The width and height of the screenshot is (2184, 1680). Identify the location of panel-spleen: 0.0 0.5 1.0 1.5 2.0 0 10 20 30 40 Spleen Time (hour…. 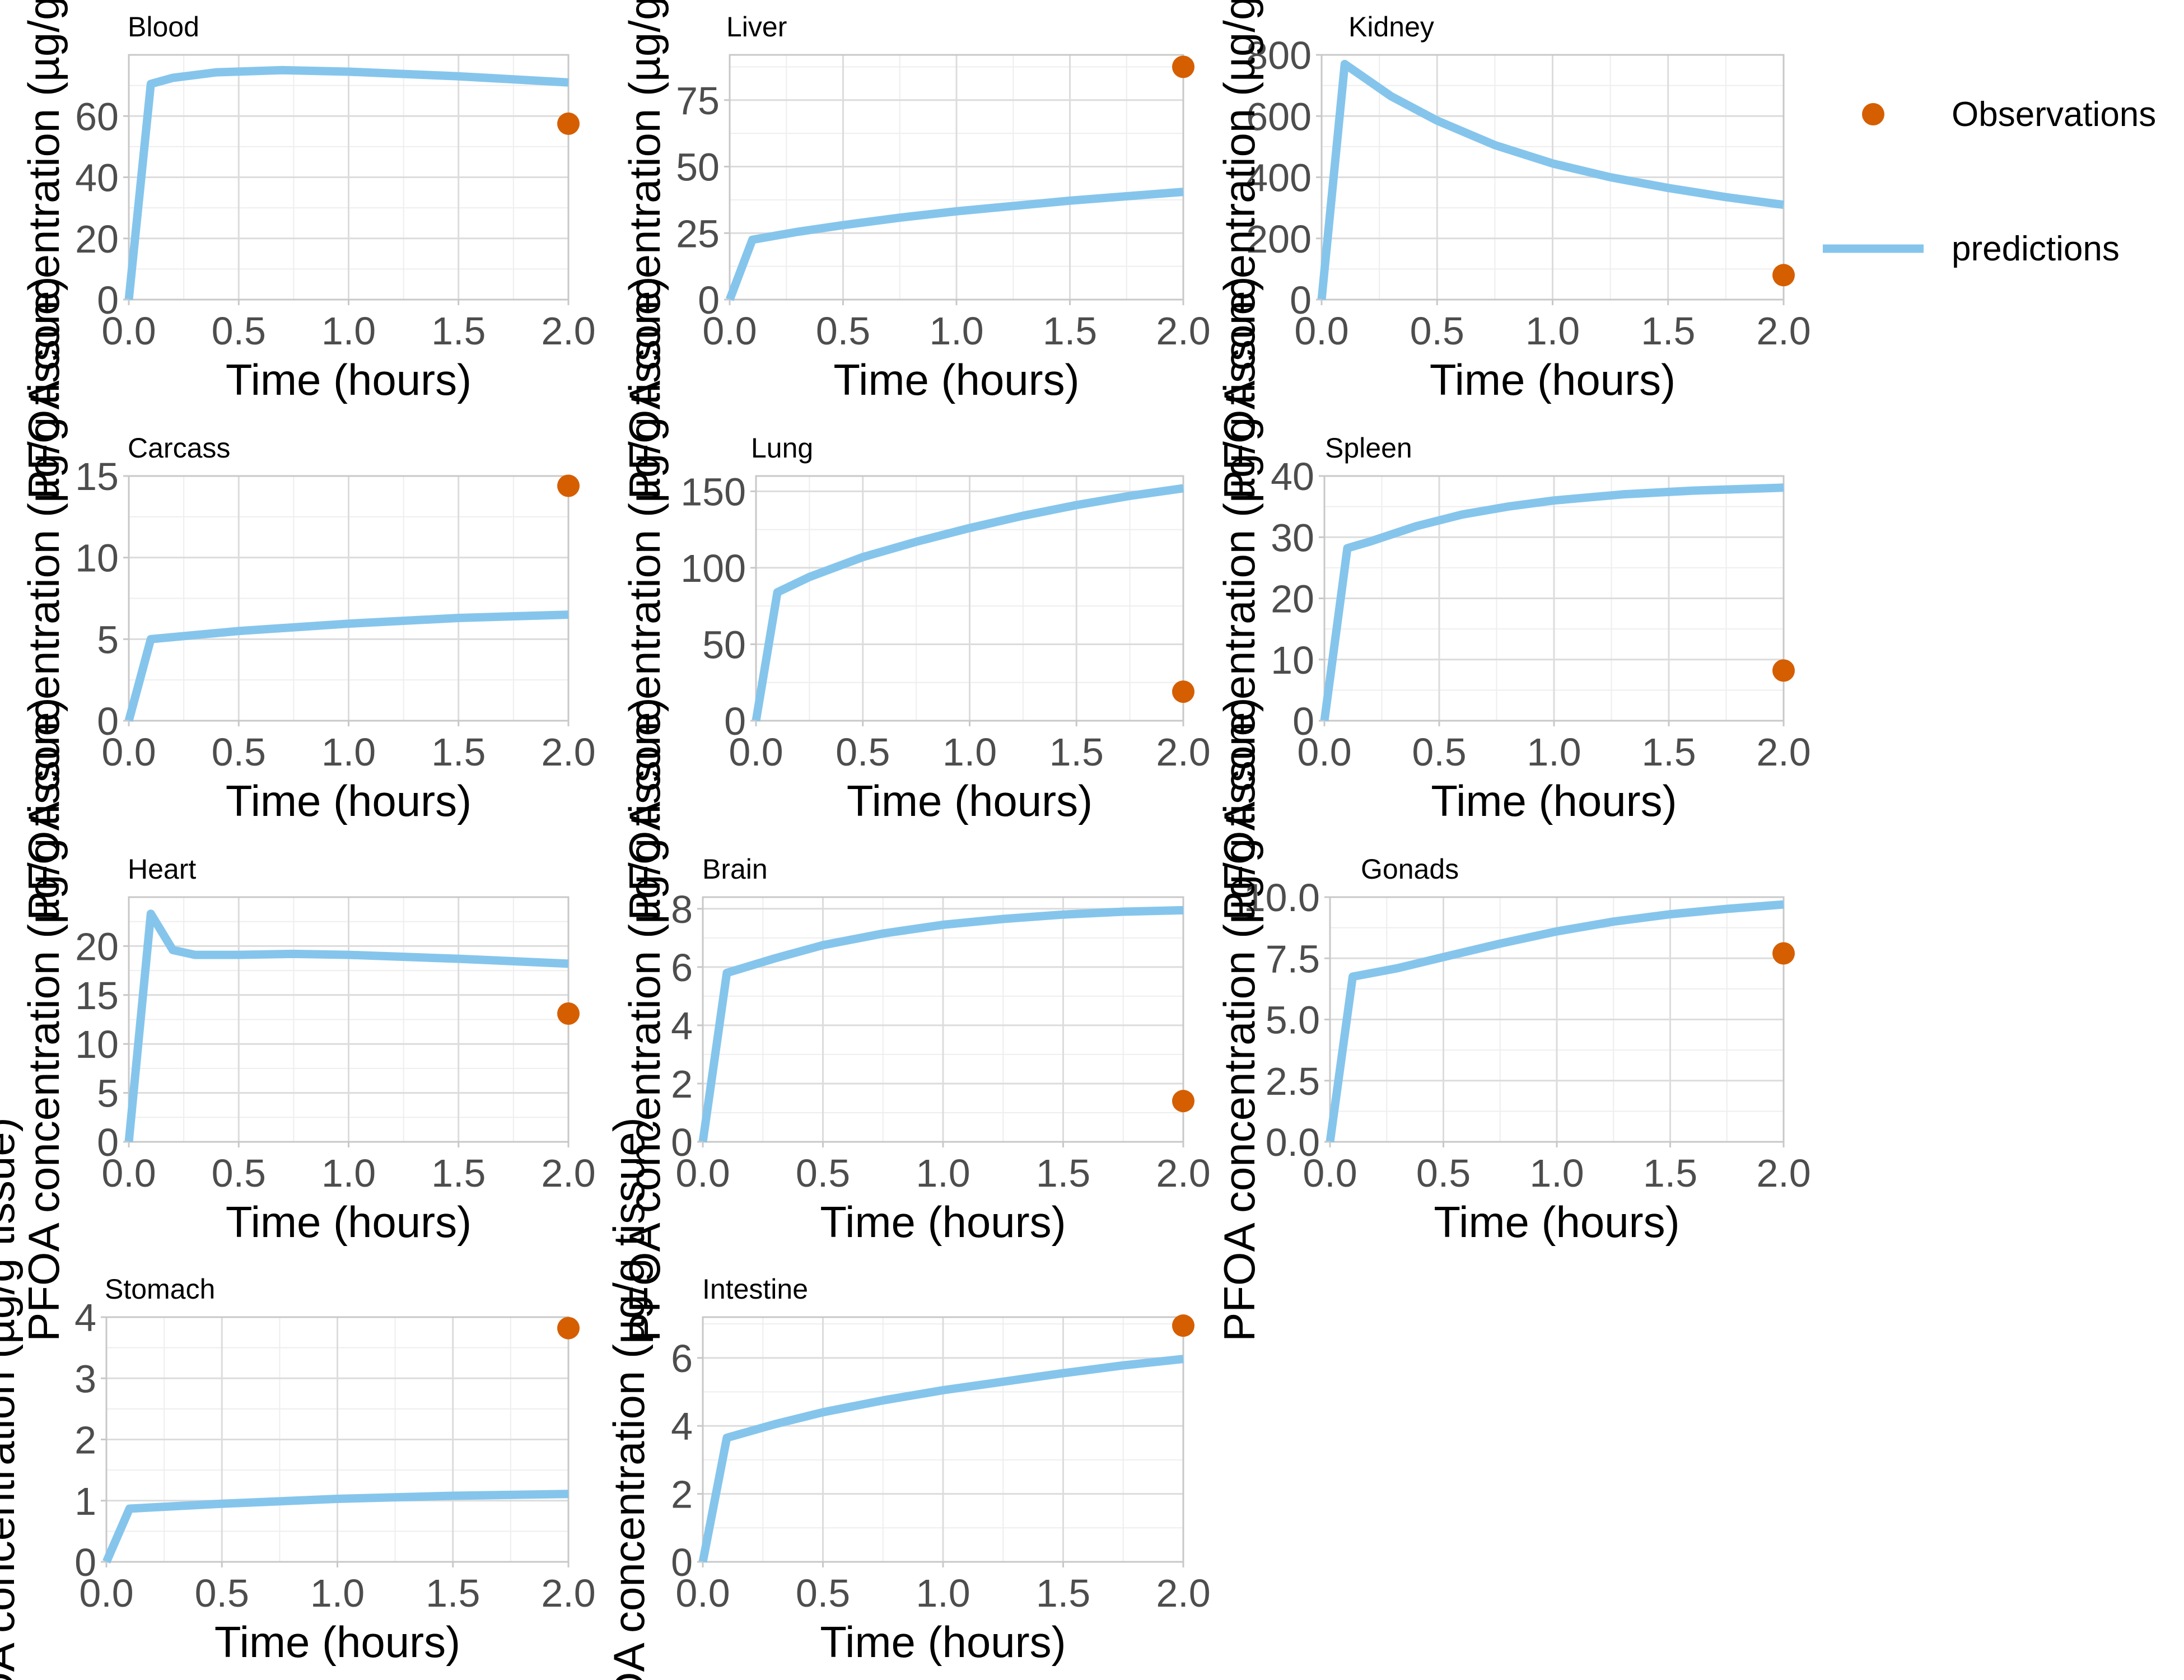
(1513, 598).